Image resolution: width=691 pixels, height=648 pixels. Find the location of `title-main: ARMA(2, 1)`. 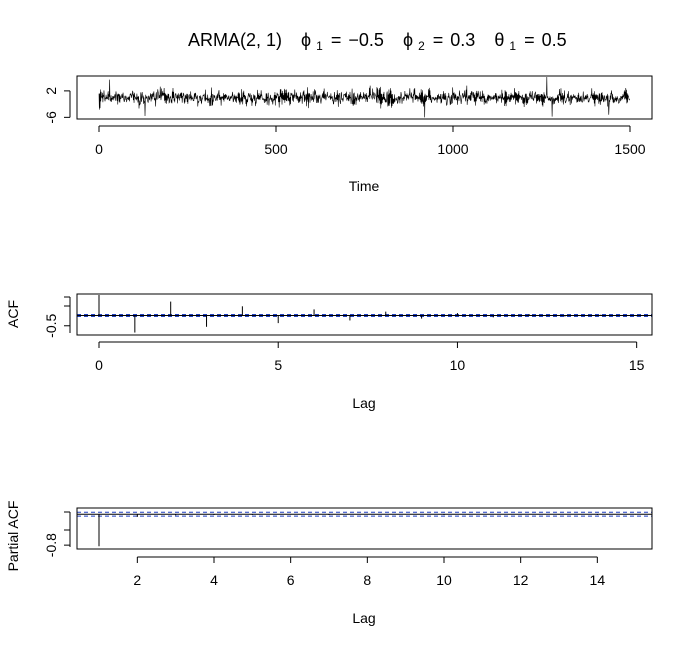

title-main: ARMA(2, 1) is located at coordinates (235, 40).